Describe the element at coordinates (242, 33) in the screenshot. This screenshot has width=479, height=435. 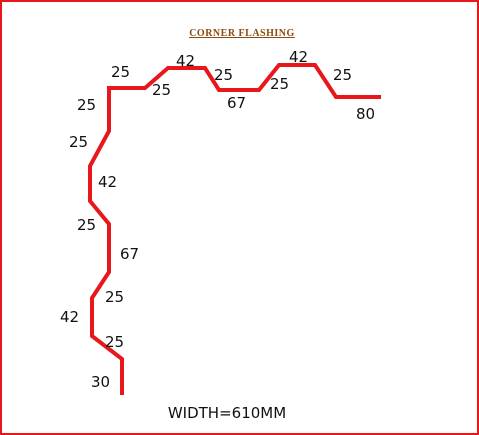
I see `diagram-title: CORNER FLASHING` at that location.